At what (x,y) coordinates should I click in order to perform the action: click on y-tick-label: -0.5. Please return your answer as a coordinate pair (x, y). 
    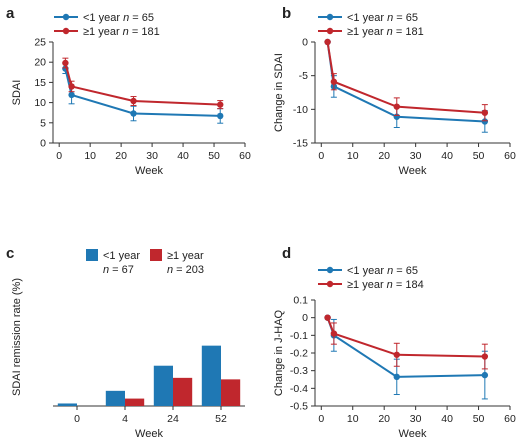
    Looking at the image, I should click on (299, 407).